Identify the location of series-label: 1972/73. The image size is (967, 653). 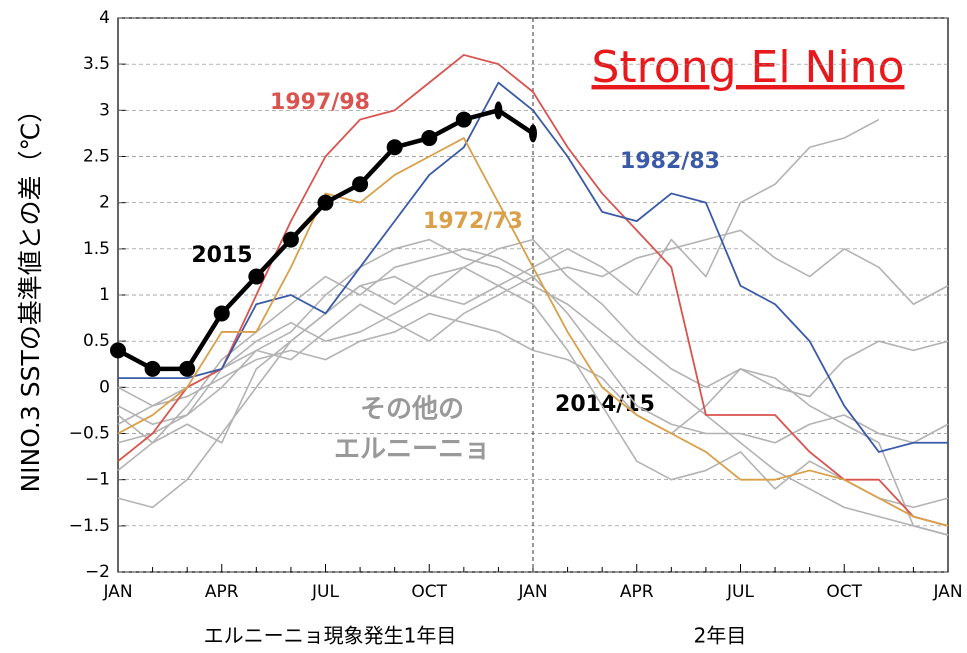
(473, 221).